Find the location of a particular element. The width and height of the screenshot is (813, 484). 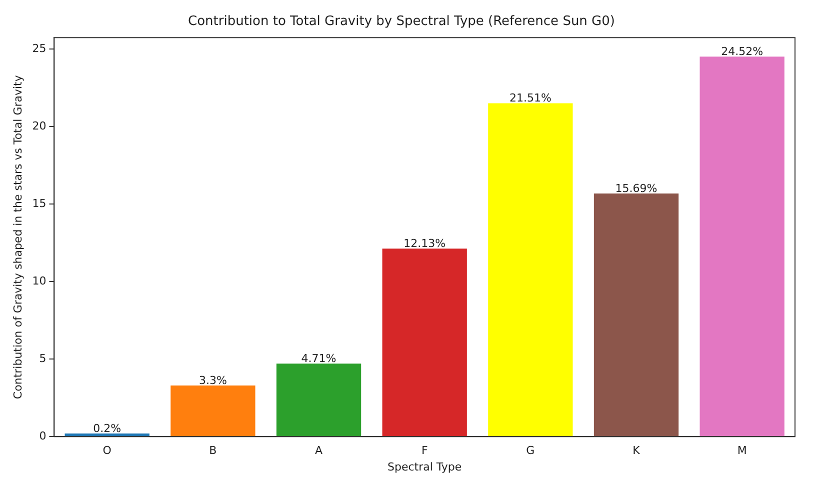

y-axis-title: Contribution of Gravity shaped in the stars vs Total Gravity is located at coordinates (17, 237).